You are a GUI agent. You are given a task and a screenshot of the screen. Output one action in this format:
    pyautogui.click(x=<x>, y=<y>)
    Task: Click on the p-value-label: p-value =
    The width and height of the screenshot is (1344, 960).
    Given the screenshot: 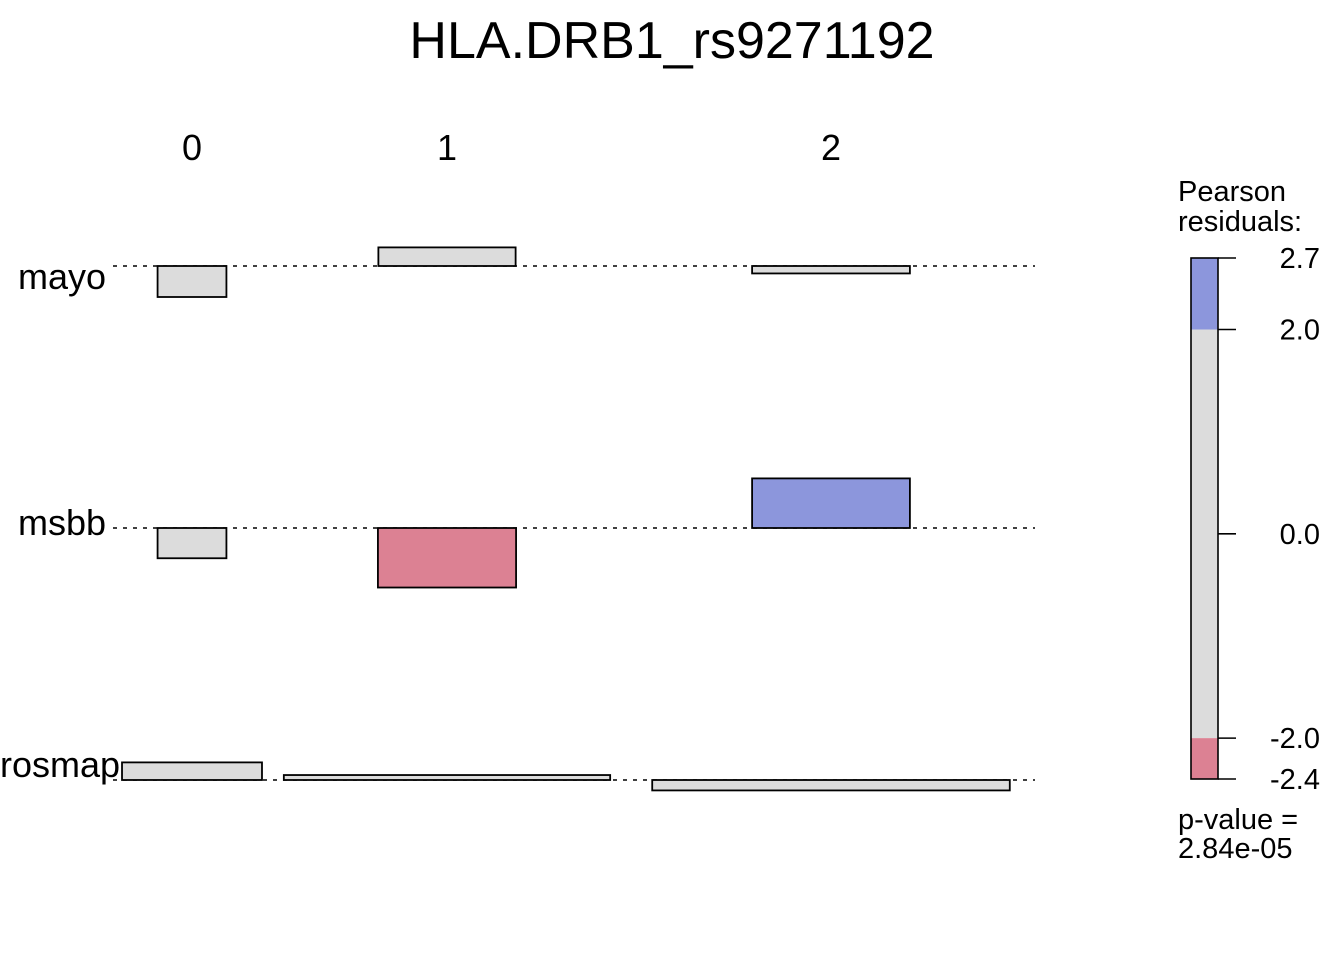 What is the action you would take?
    pyautogui.click(x=1238, y=820)
    